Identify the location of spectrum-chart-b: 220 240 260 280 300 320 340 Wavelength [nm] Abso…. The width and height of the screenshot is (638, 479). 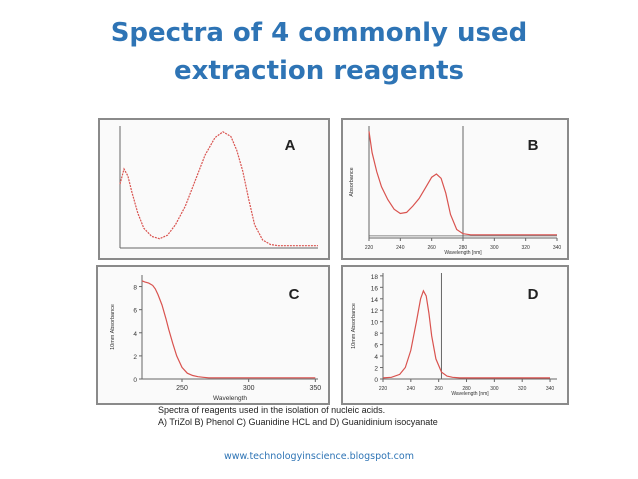
(455, 191).